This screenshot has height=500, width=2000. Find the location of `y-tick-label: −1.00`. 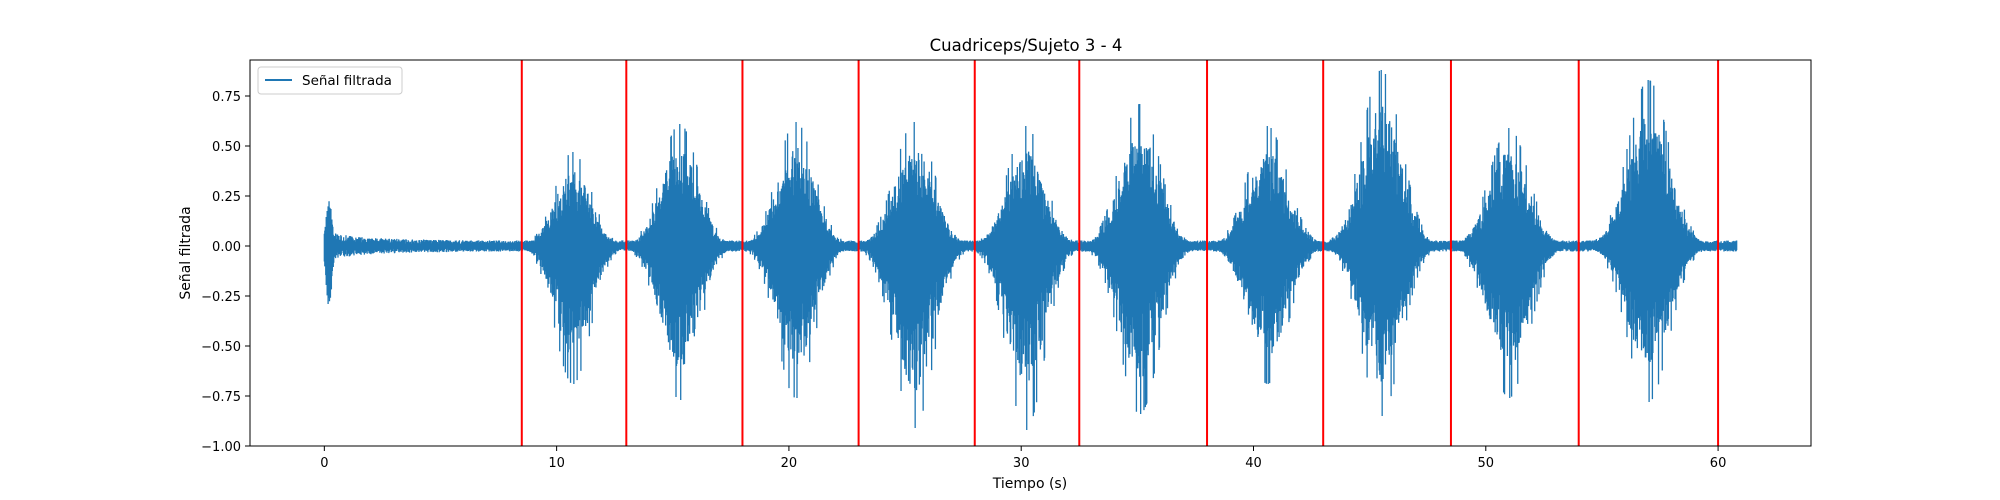

y-tick-label: −1.00 is located at coordinates (221, 447).